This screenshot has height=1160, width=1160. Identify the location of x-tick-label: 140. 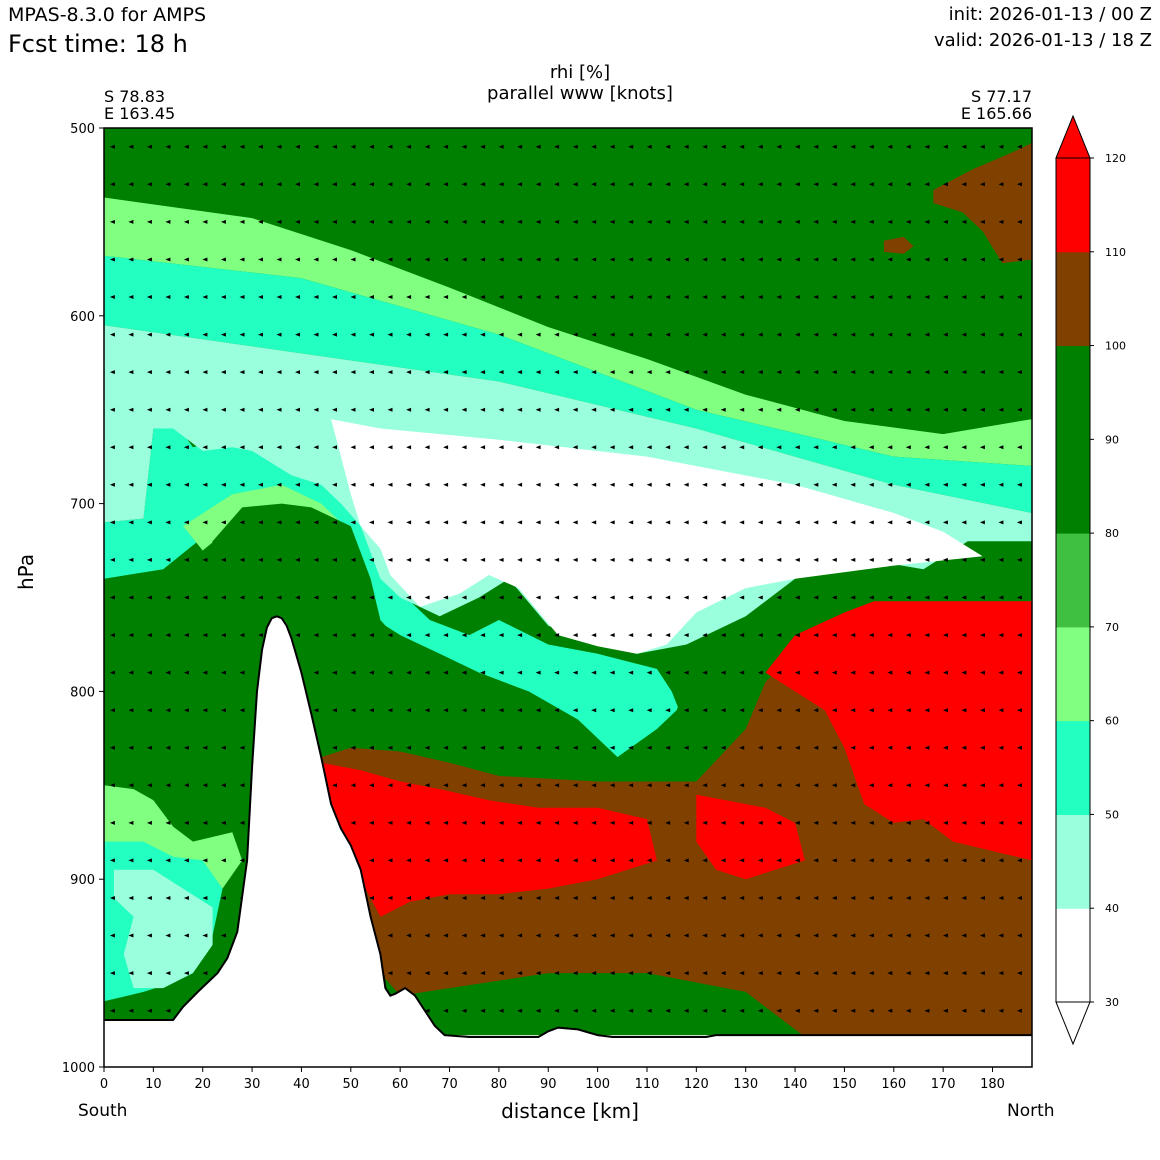
(795, 1084).